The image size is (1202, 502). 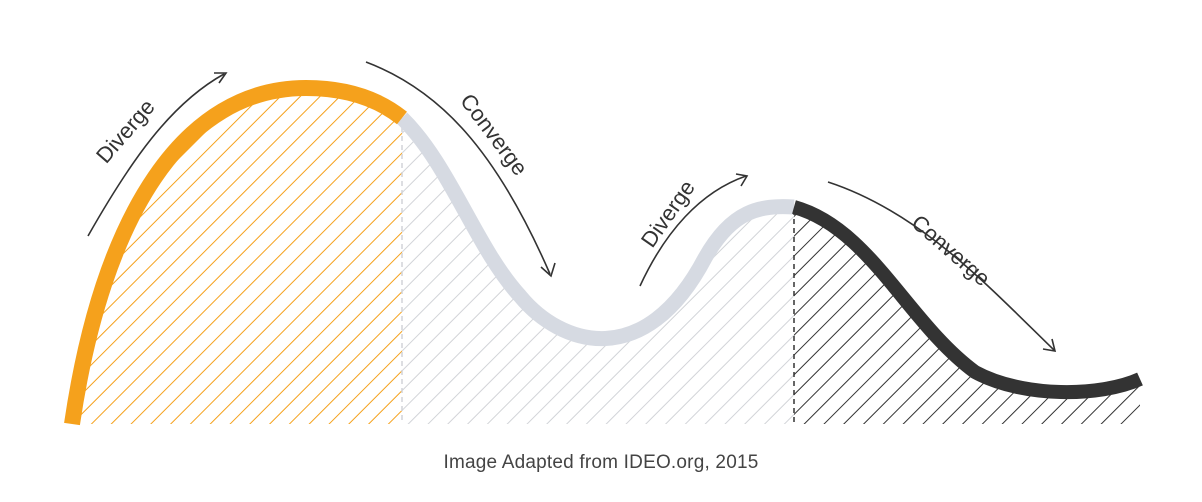 What do you see at coordinates (125, 131) in the screenshot?
I see `label-diverge-1: Diverge` at bounding box center [125, 131].